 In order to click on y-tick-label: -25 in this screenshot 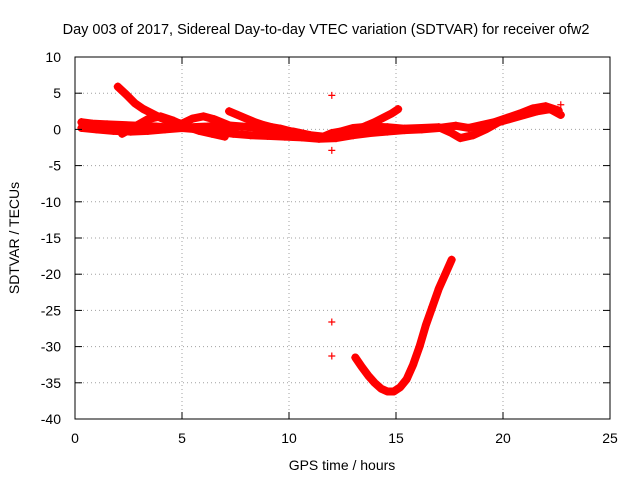, I will do `click(51, 310)`.